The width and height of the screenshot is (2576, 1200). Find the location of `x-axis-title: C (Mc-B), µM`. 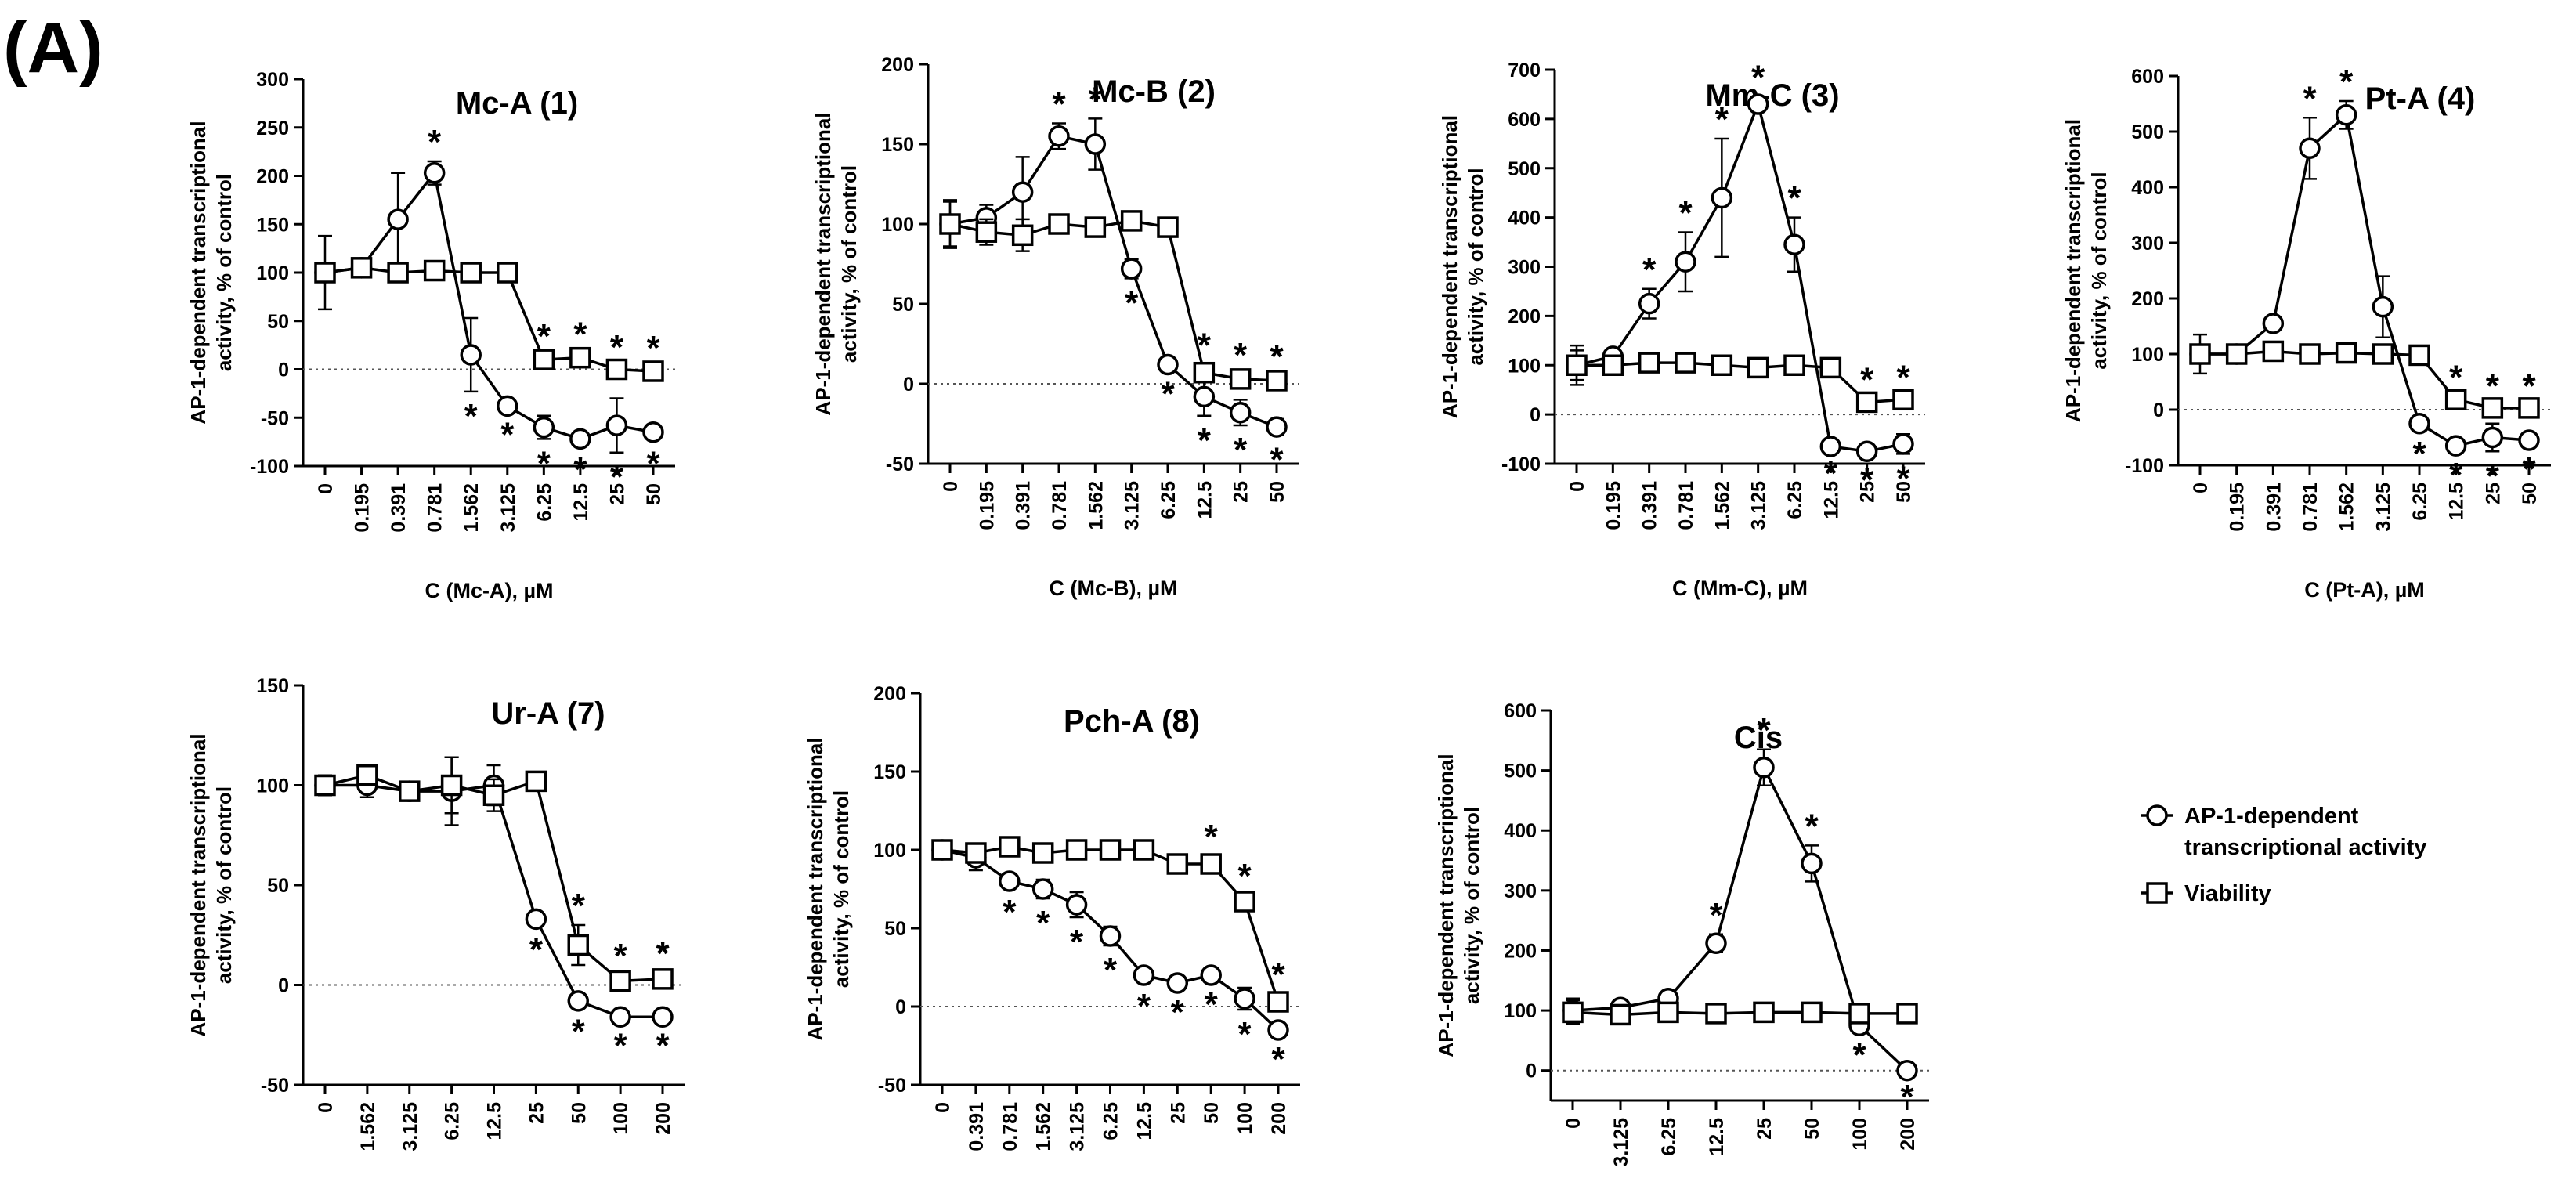

x-axis-title: C (Mc-B), µM is located at coordinates (1113, 588).